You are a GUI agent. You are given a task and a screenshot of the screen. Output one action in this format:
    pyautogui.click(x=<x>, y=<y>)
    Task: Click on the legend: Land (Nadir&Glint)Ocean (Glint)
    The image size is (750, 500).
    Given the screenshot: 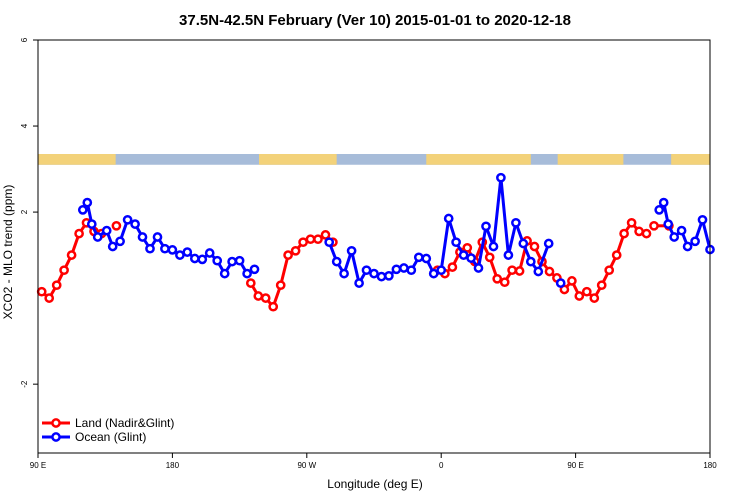 What is the action you would take?
    pyautogui.click(x=108, y=430)
    